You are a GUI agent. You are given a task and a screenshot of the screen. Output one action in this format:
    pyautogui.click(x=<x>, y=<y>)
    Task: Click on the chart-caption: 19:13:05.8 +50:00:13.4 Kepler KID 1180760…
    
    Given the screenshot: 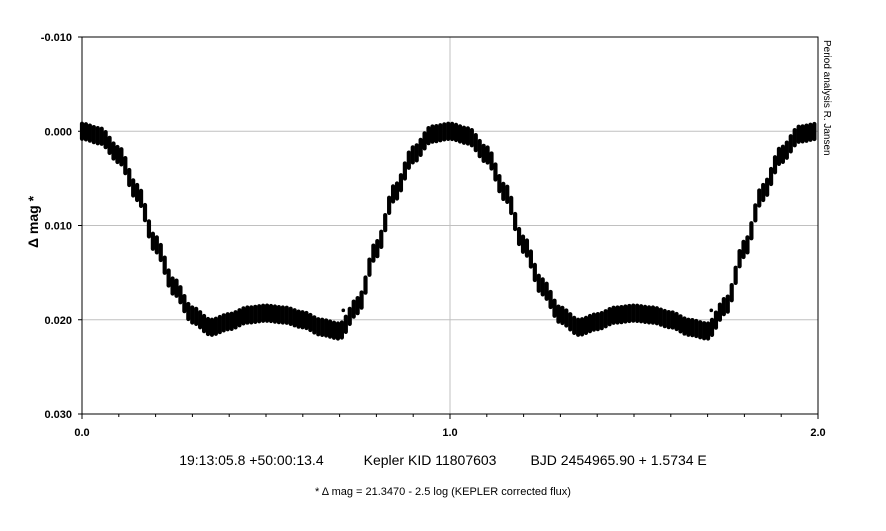 What is the action you would take?
    pyautogui.click(x=443, y=460)
    